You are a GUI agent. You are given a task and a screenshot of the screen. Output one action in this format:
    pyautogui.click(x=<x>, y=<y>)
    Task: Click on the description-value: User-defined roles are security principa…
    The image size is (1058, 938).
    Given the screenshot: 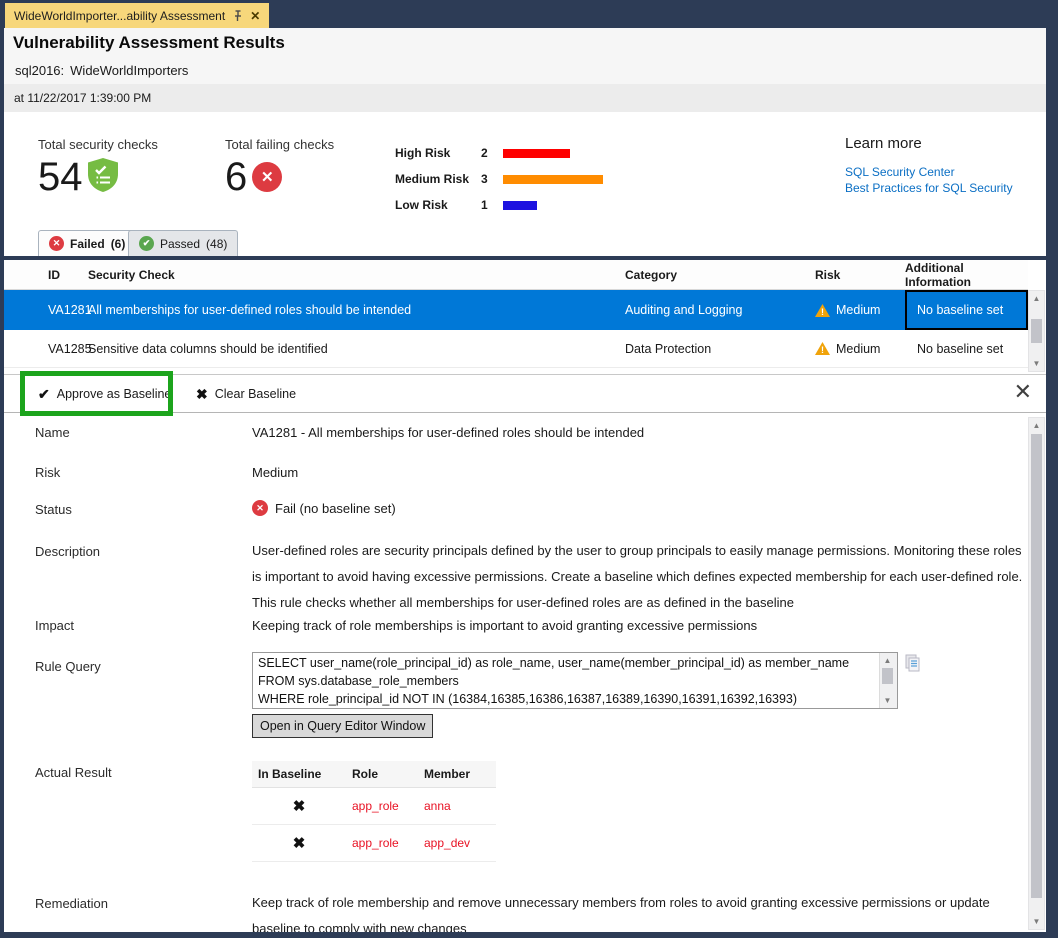 What is the action you would take?
    pyautogui.click(x=637, y=576)
    